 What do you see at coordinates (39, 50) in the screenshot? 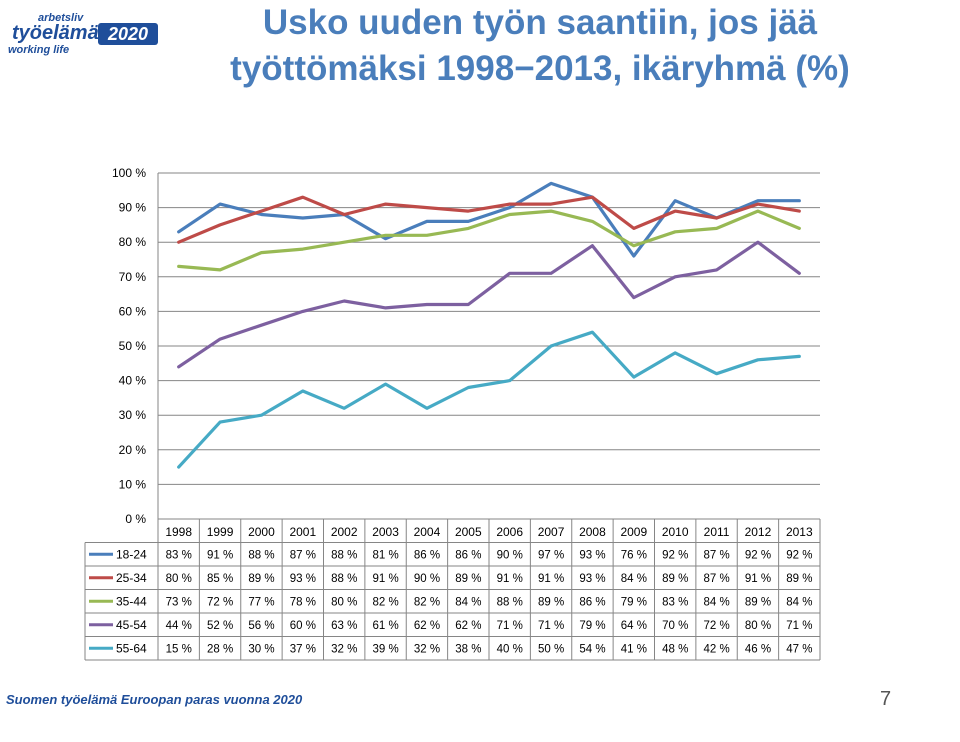
I see `logo-sub-text: working life` at bounding box center [39, 50].